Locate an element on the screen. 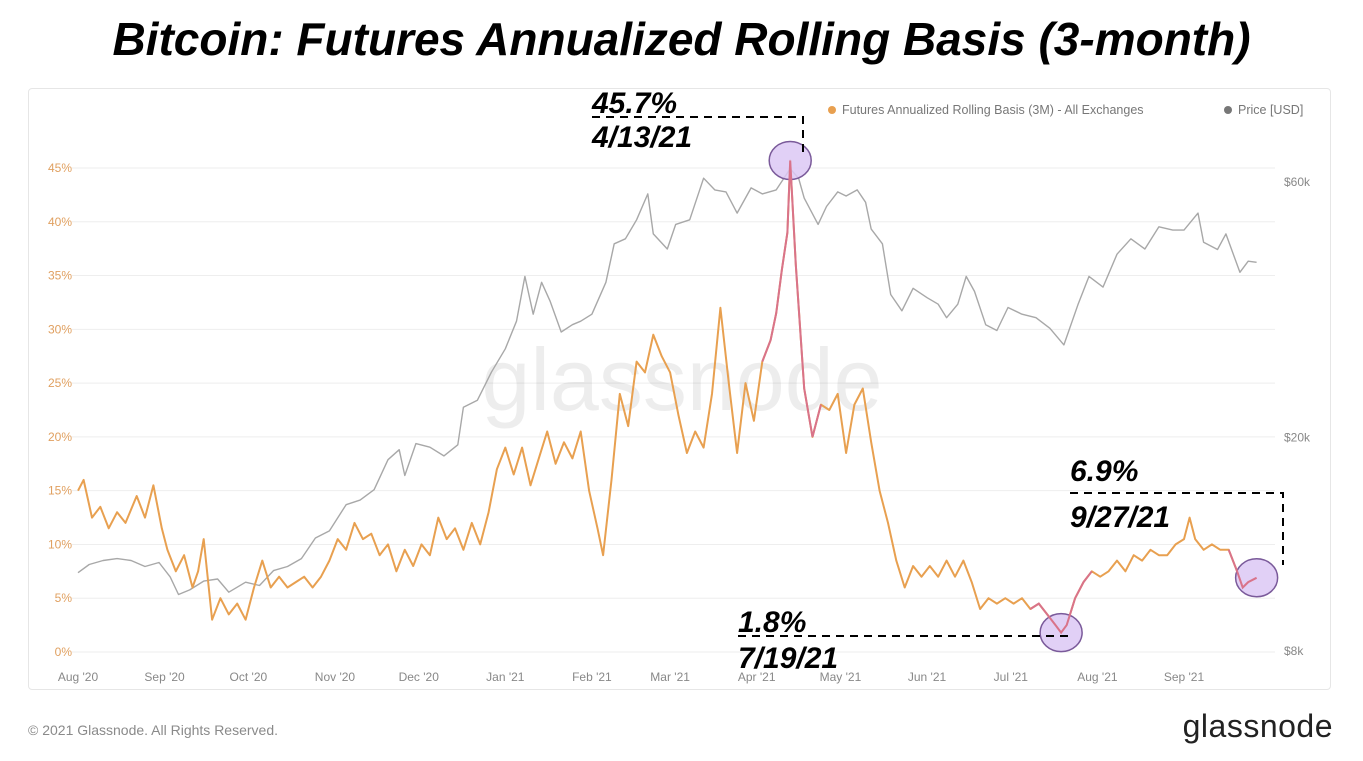  right-tick-label: $8k is located at coordinates (1294, 651).